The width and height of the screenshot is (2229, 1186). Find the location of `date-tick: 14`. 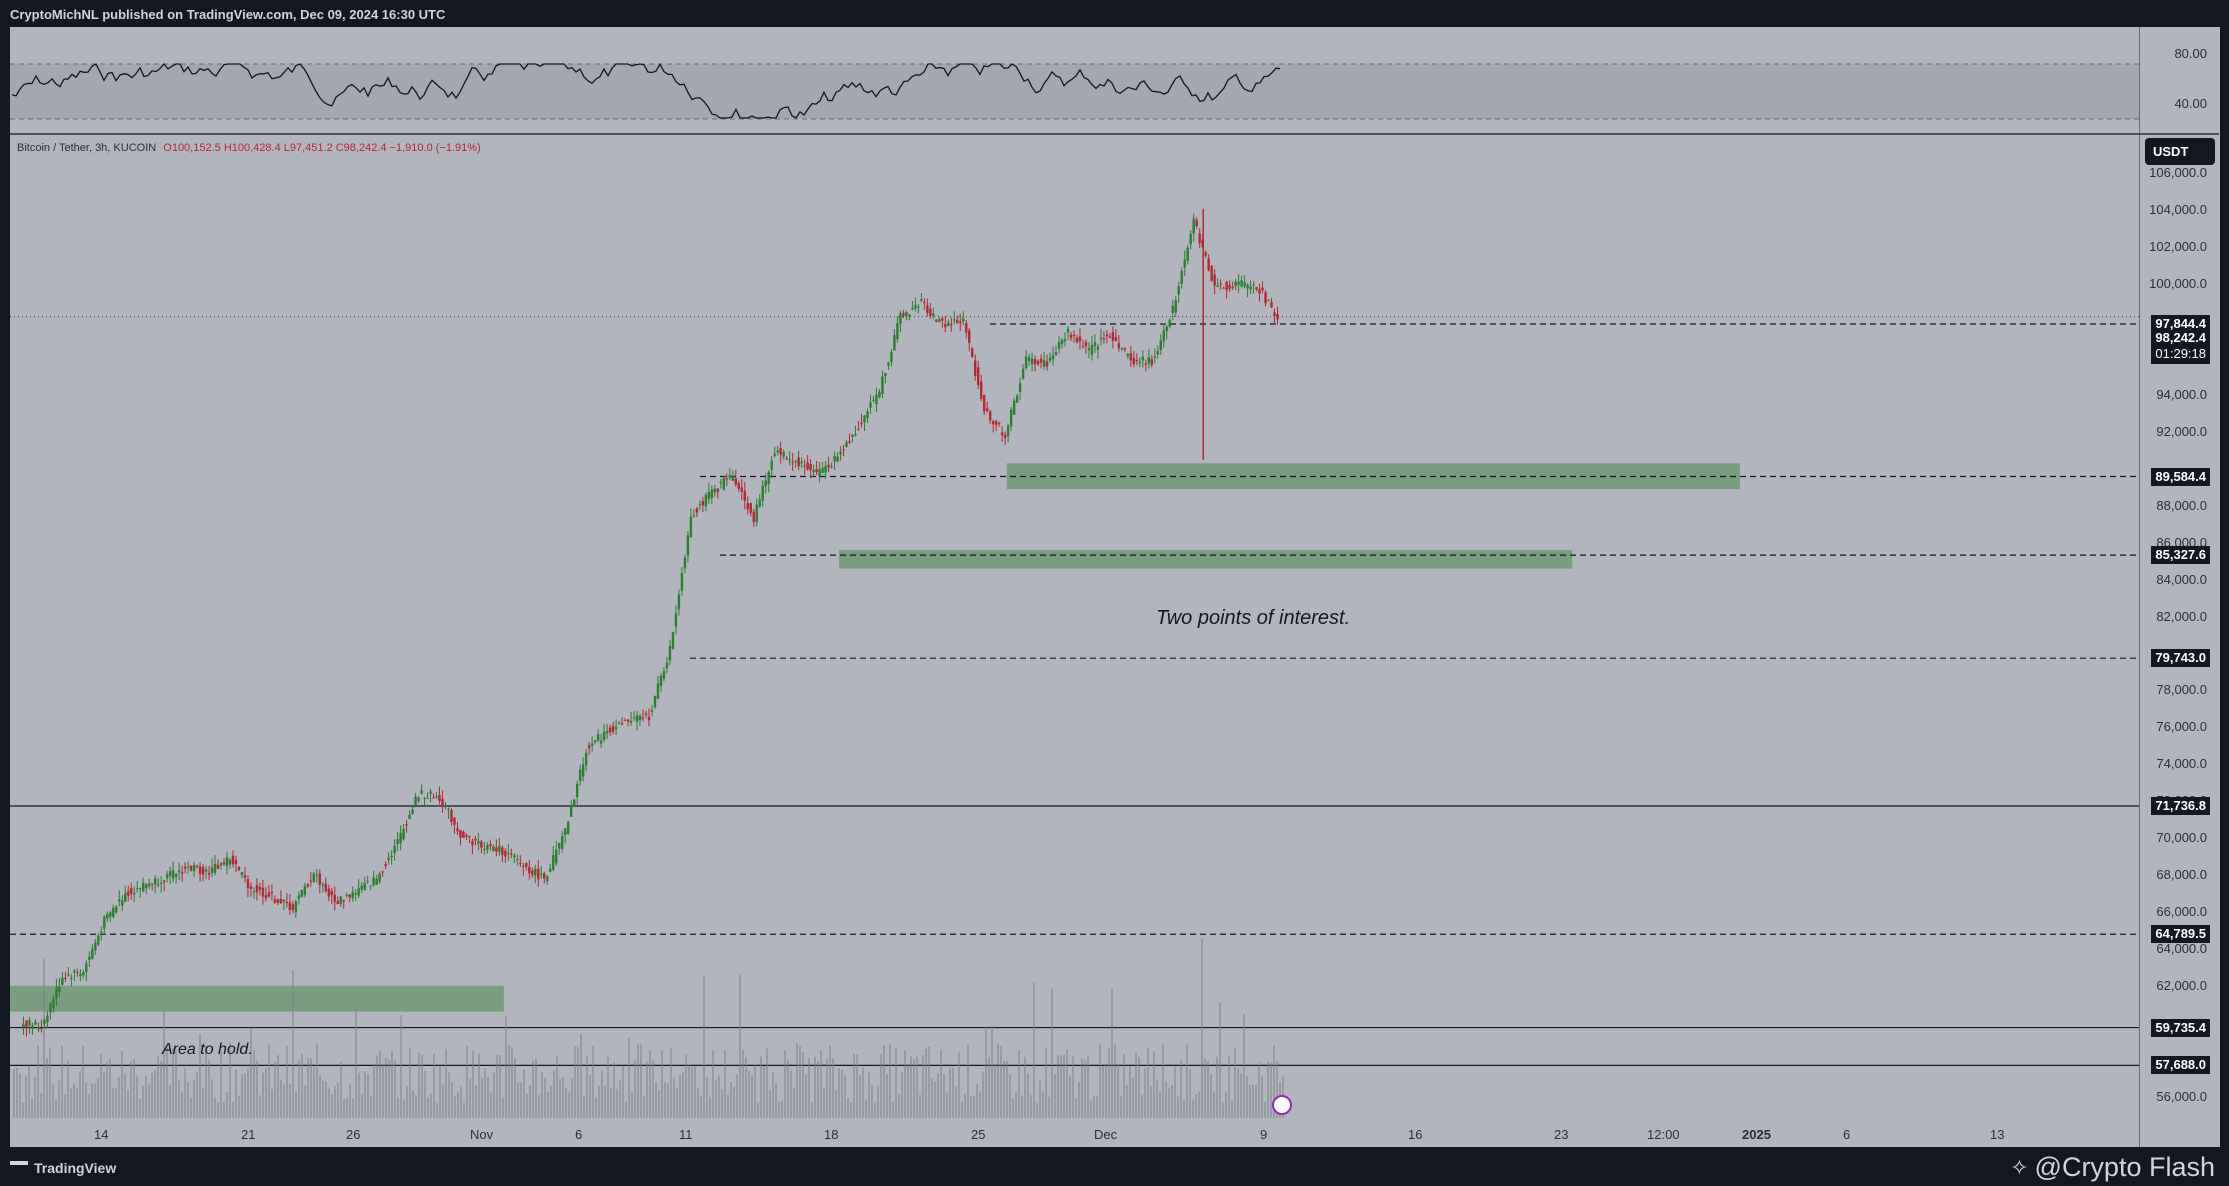

date-tick: 14 is located at coordinates (101, 1134).